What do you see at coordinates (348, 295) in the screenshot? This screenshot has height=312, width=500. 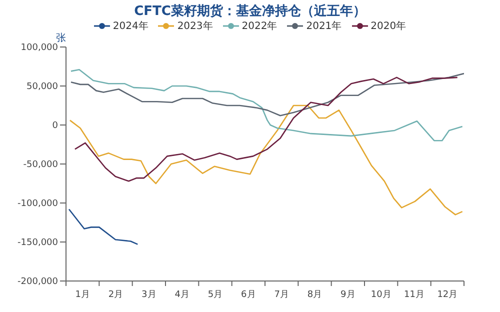 I see `x-tick-label: 9月` at bounding box center [348, 295].